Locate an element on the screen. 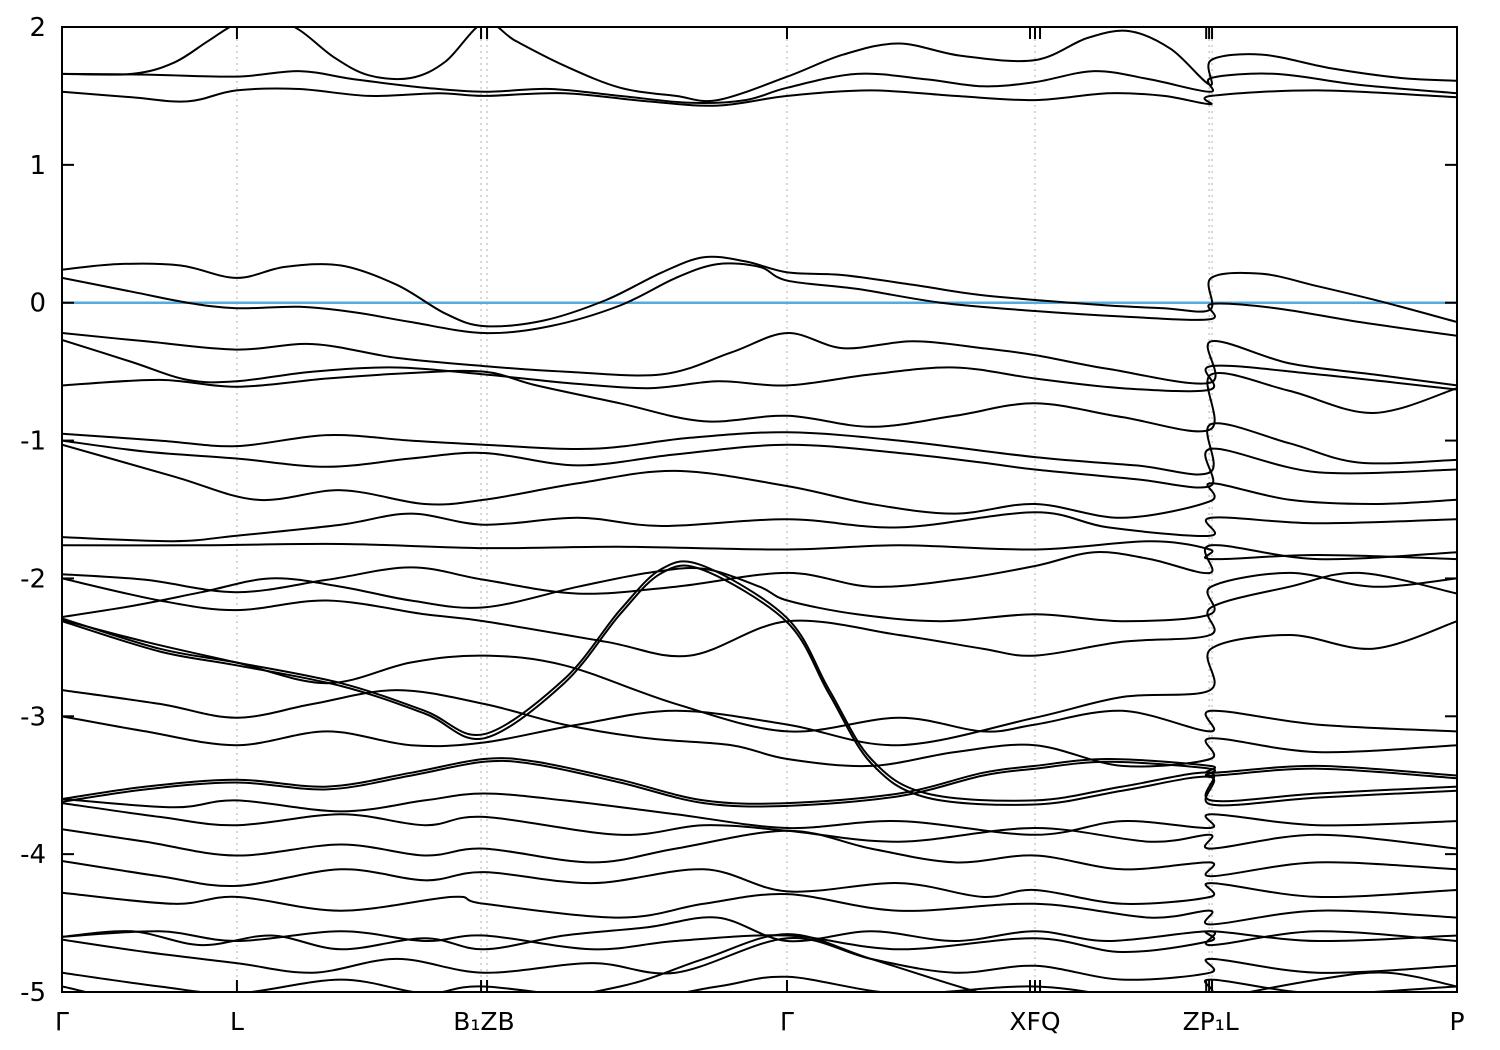 This screenshot has height=1050, width=1500. y-tick-label: -2 is located at coordinates (33, 579).